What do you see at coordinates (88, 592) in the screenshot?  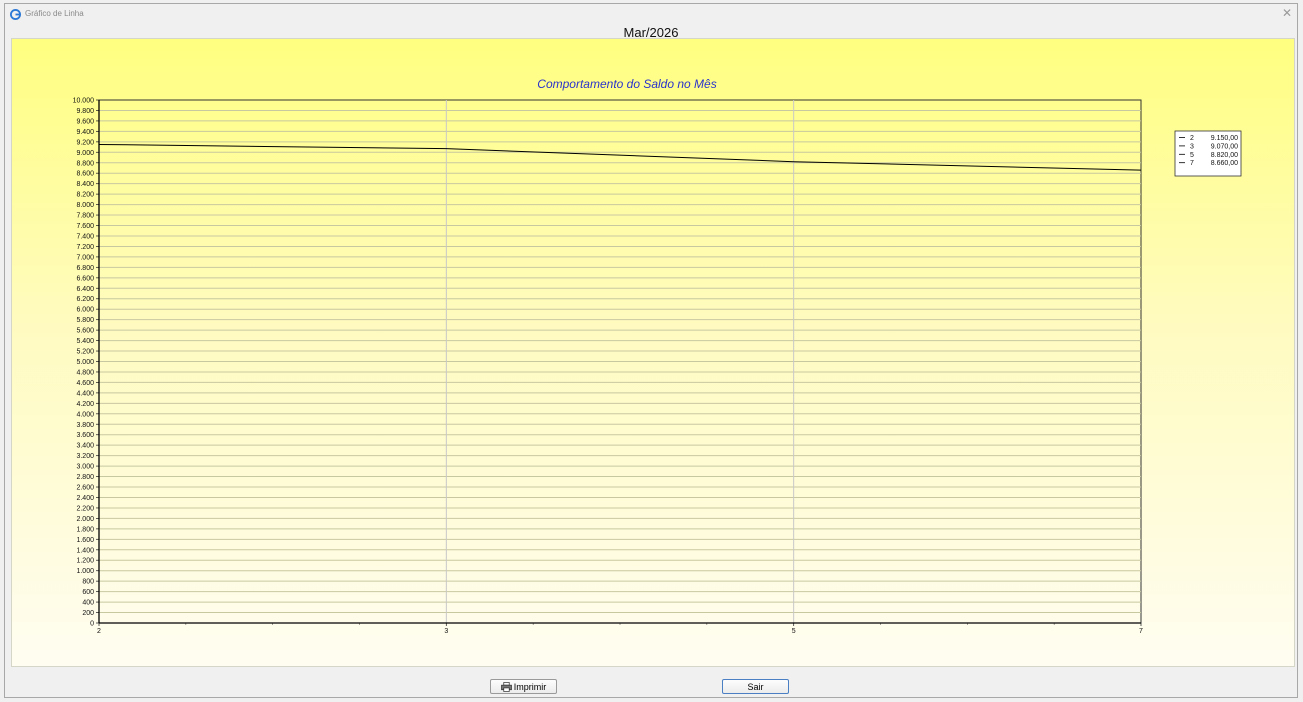 I see `y-tick-label: 600` at bounding box center [88, 592].